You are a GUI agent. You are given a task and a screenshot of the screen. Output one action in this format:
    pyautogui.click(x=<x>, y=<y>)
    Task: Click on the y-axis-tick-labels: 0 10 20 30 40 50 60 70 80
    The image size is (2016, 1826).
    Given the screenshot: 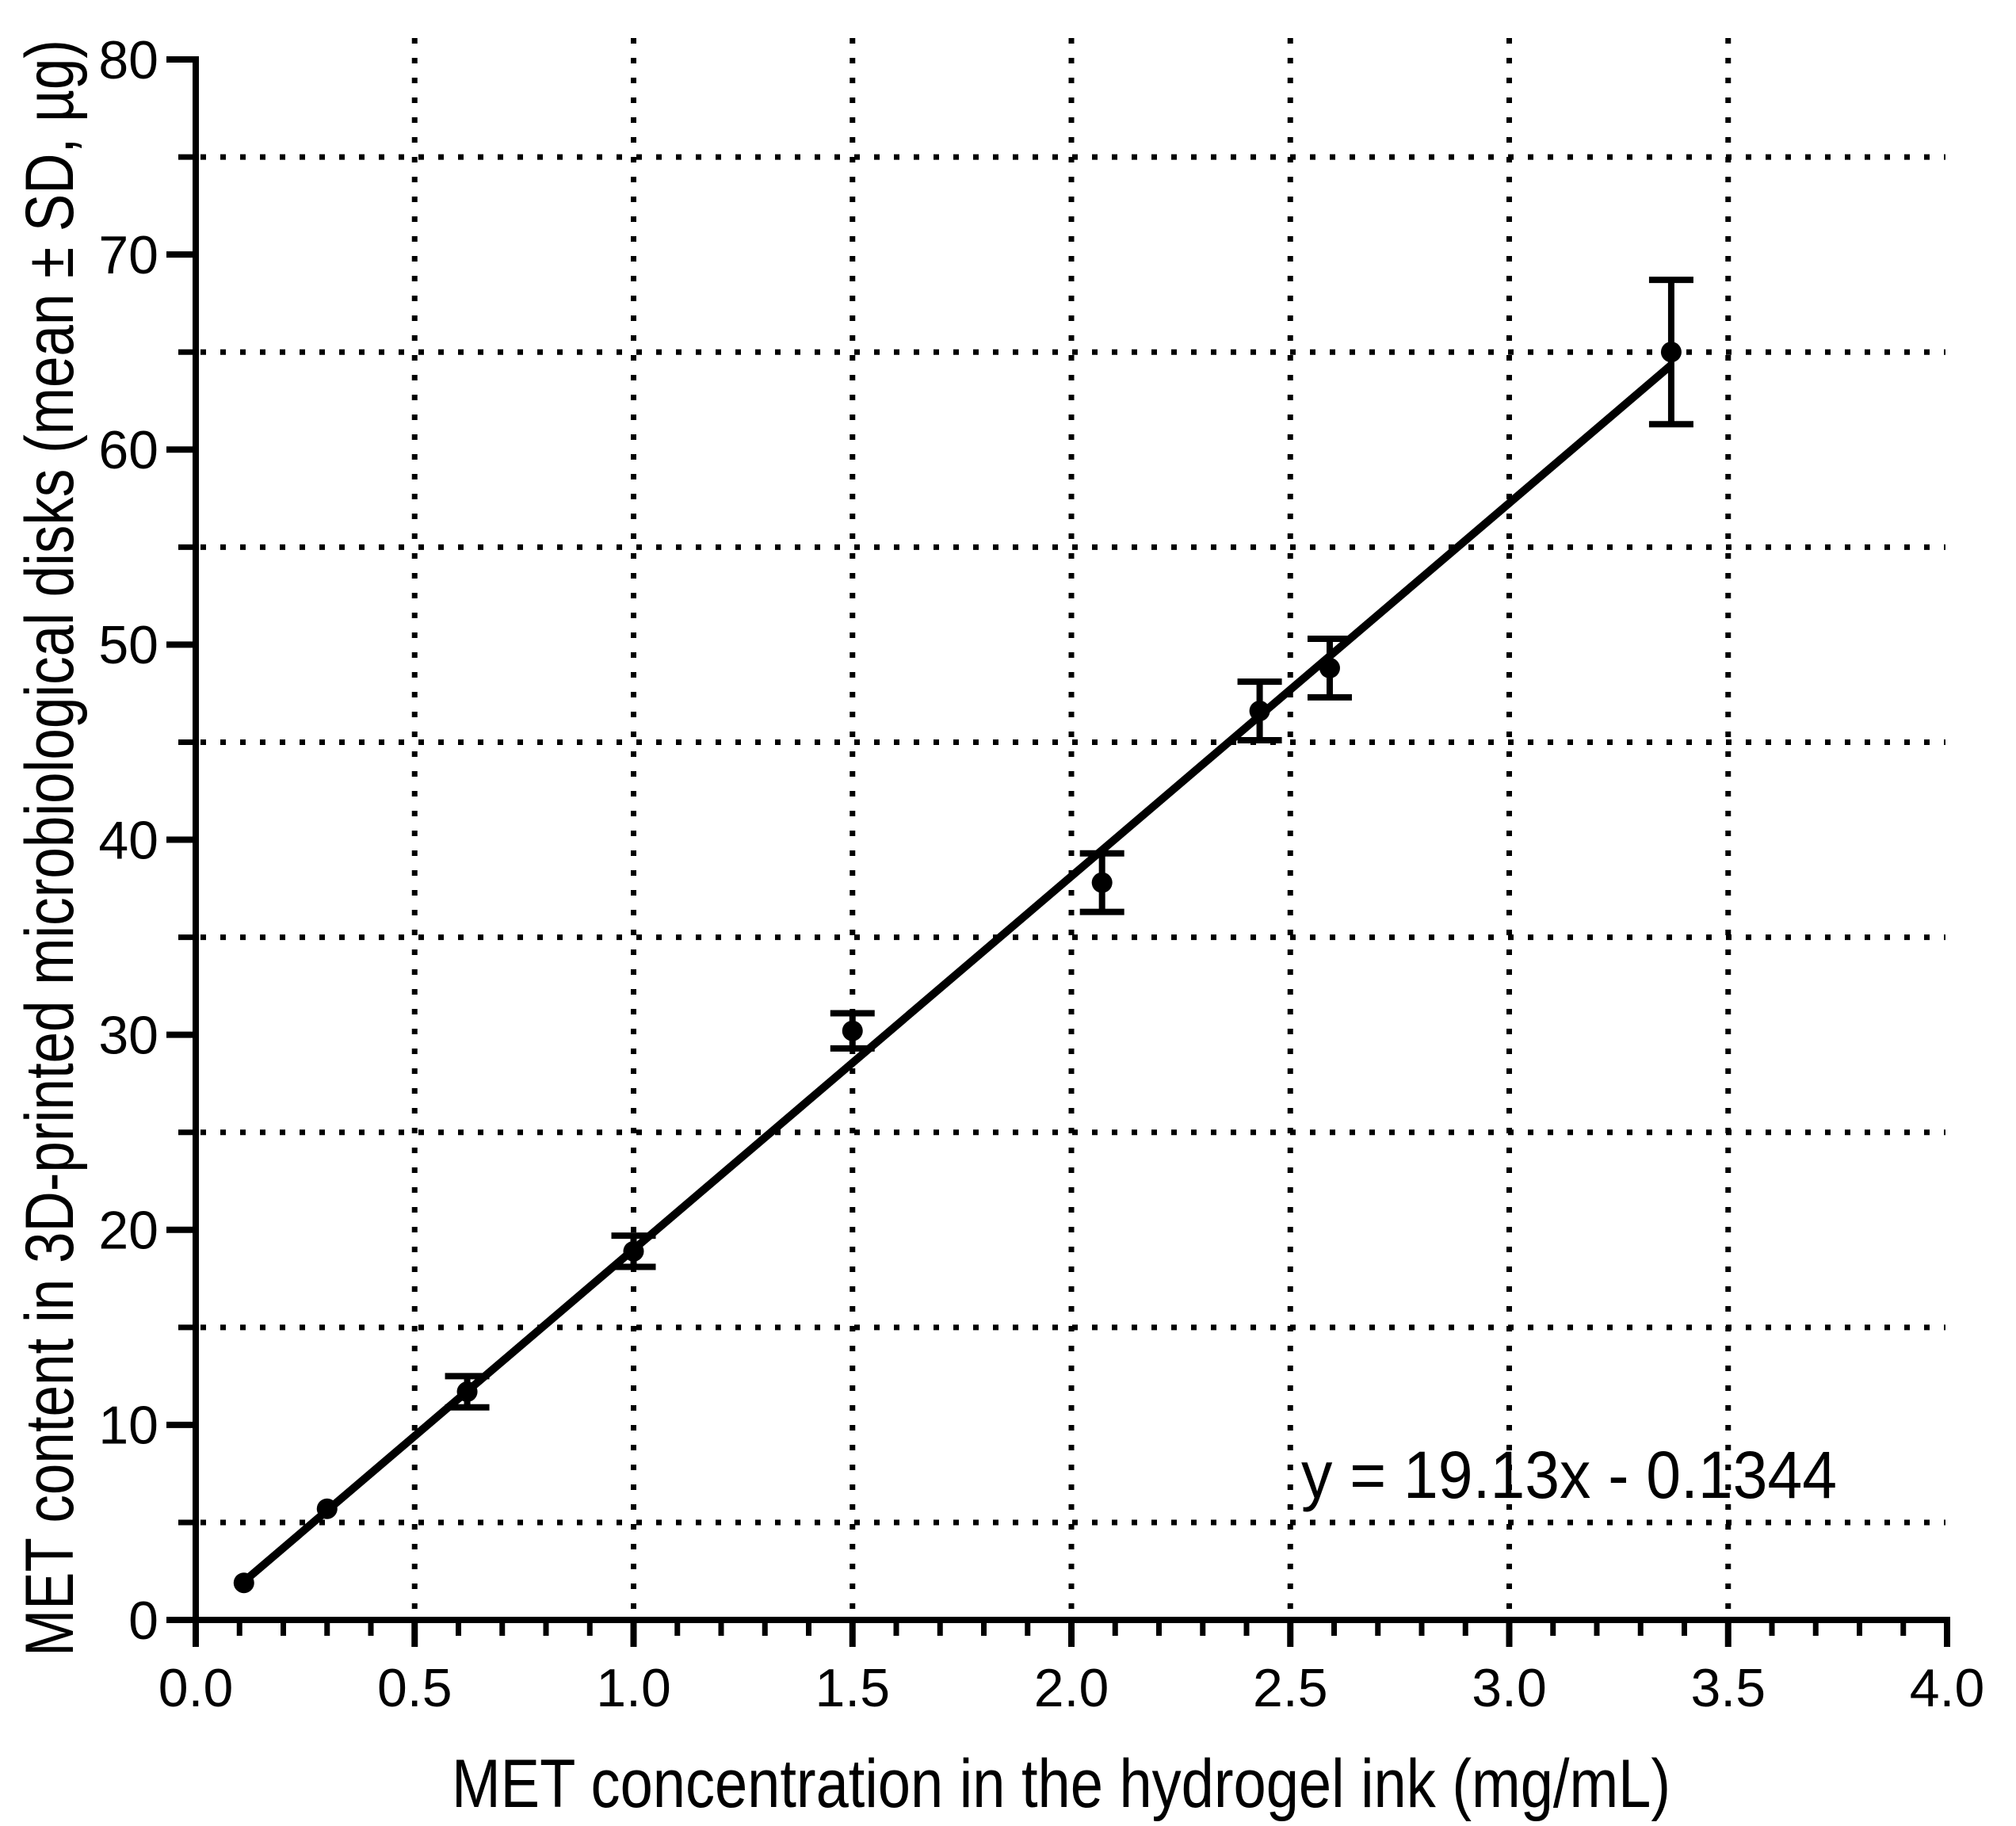 What is the action you would take?
    pyautogui.click(x=128, y=841)
    